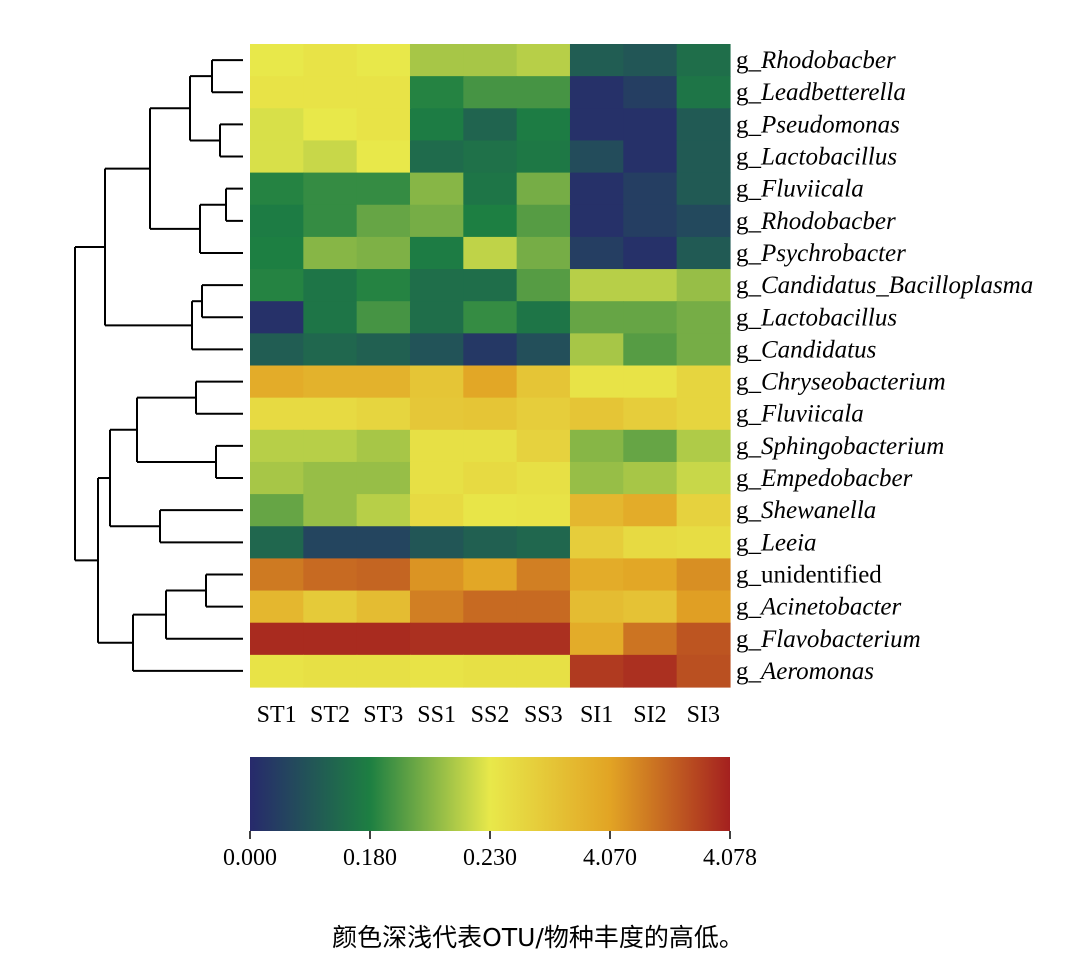  I want to click on row-label: g_Aeromonas, so click(805, 671).